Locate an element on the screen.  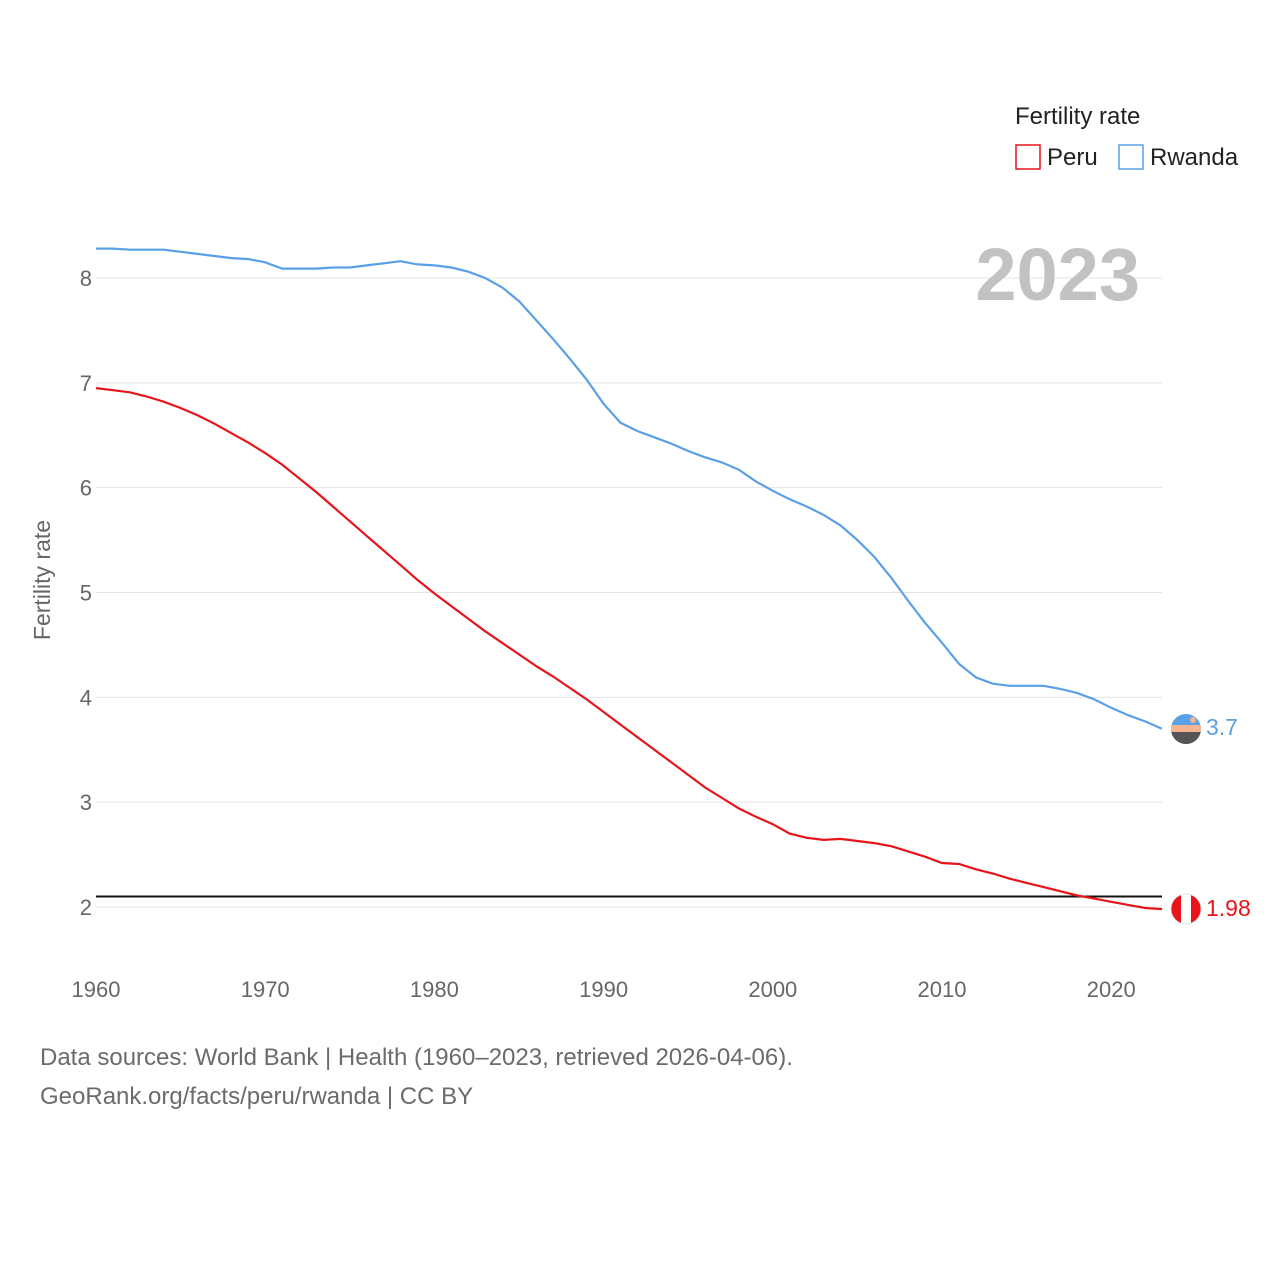
peru-flag-icon is located at coordinates (1186, 909).